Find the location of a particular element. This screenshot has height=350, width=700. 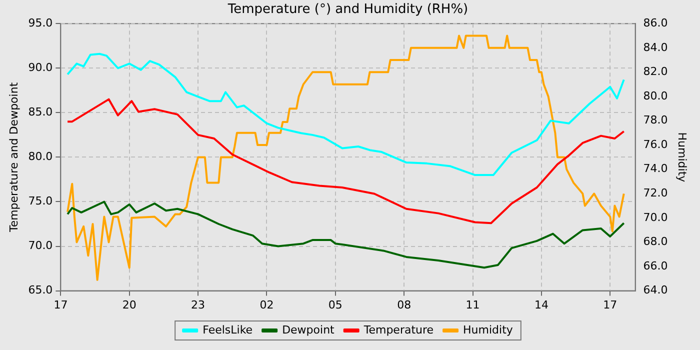

y-tick-label: 85.0 is located at coordinates (40, 112).